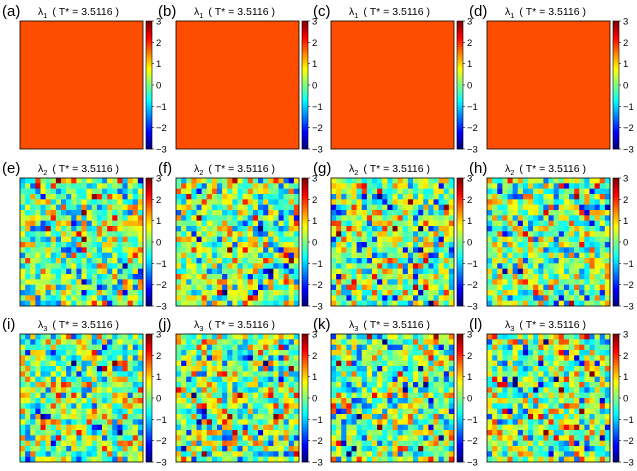 This screenshot has width=637, height=471. Describe the element at coordinates (352, 325) in the screenshot. I see `title-lambda: λ` at that location.